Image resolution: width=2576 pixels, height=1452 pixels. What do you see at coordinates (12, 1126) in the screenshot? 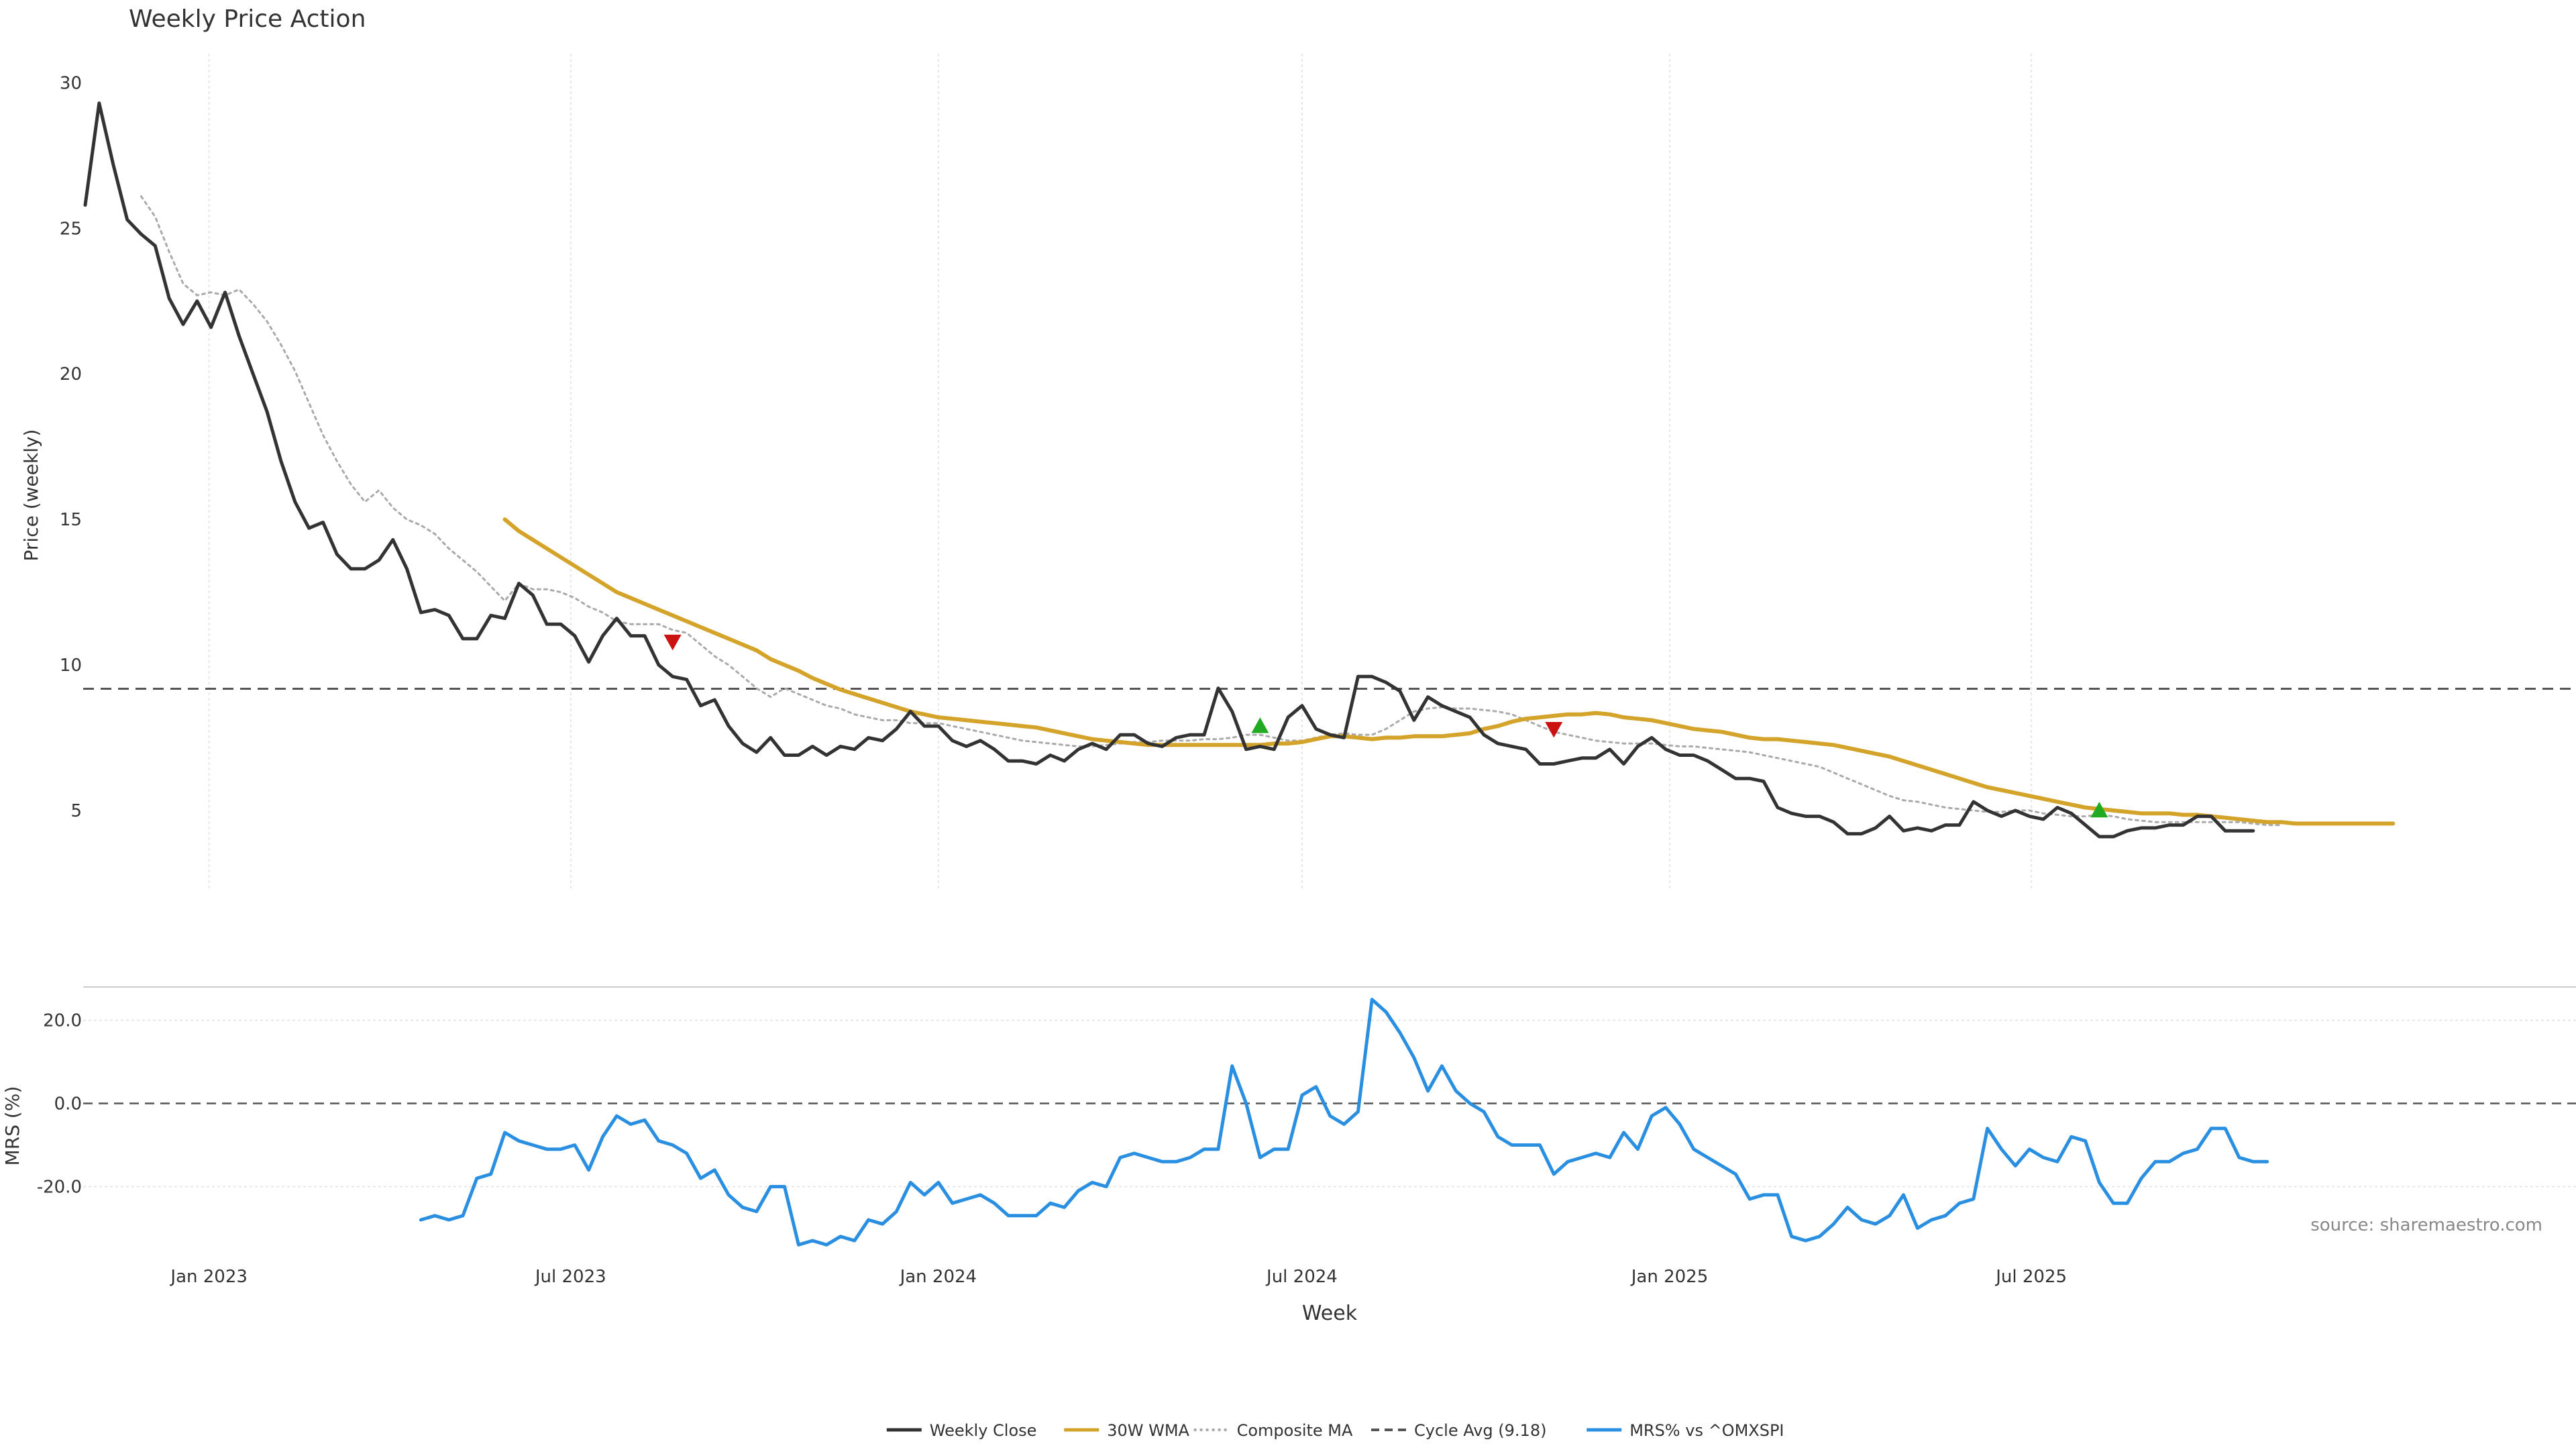
I see `mrs-y-axis-label: MRS (%)` at bounding box center [12, 1126].